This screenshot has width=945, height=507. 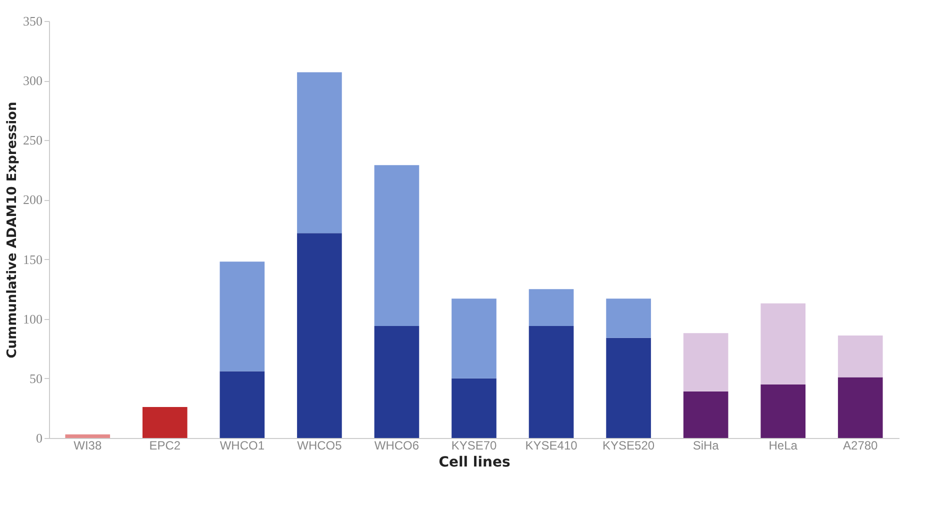 I want to click on x-tick-label: WHCO1, so click(x=242, y=445).